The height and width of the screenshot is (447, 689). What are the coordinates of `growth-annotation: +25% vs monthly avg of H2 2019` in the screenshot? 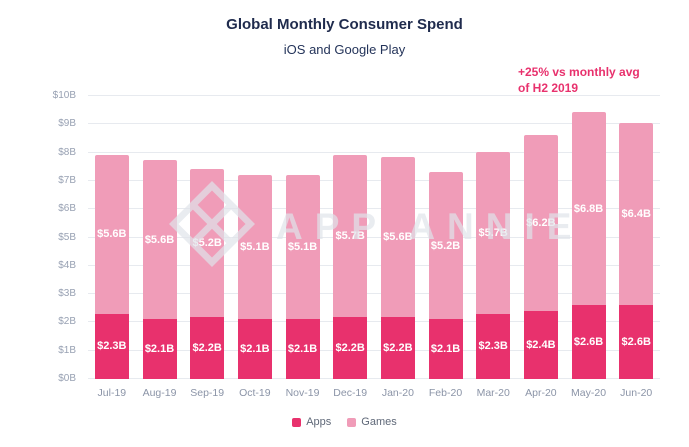 It's located at (579, 80).